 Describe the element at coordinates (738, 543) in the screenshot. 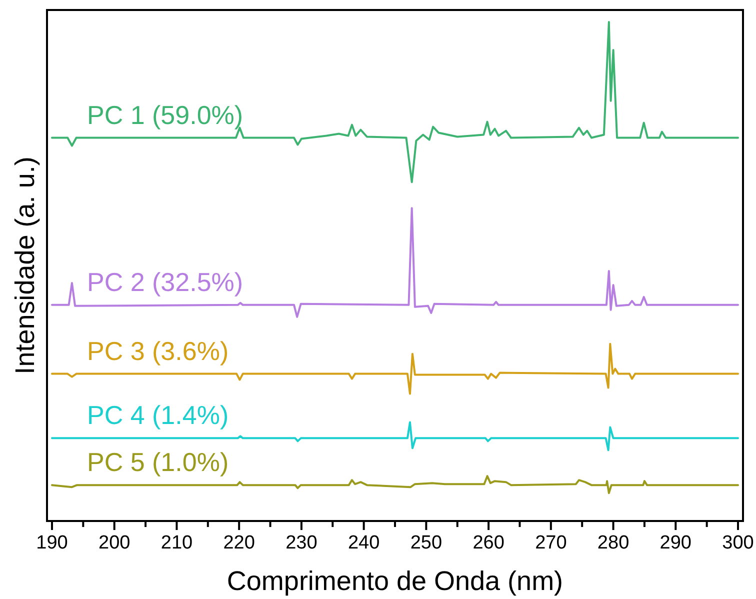

I see `x-tick-label: 300` at that location.